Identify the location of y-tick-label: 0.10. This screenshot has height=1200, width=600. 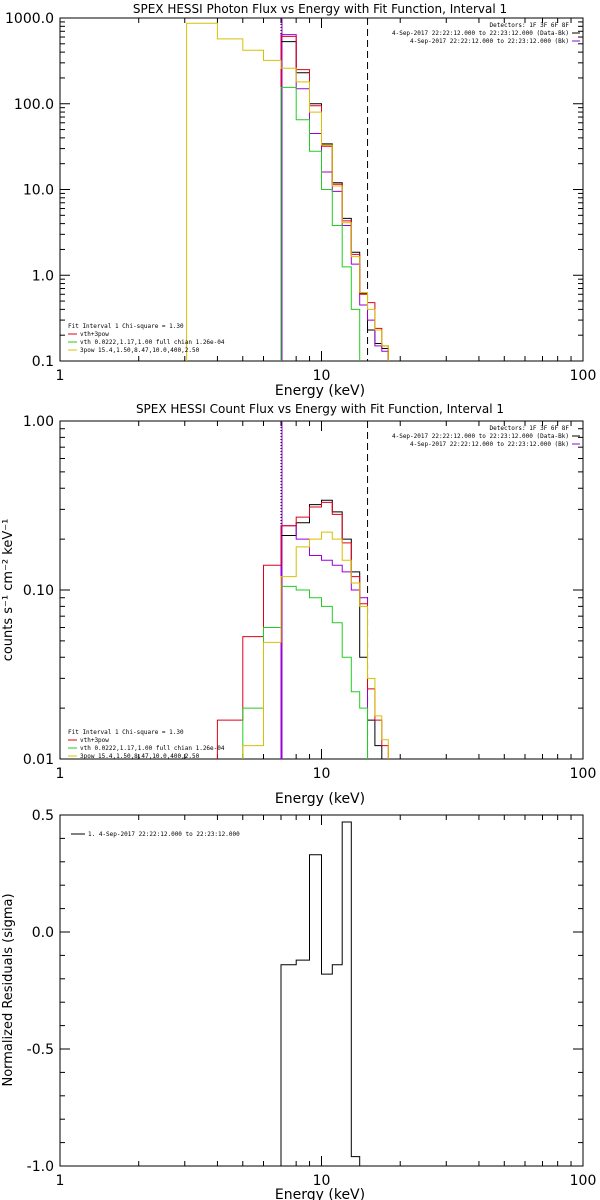
(38, 591).